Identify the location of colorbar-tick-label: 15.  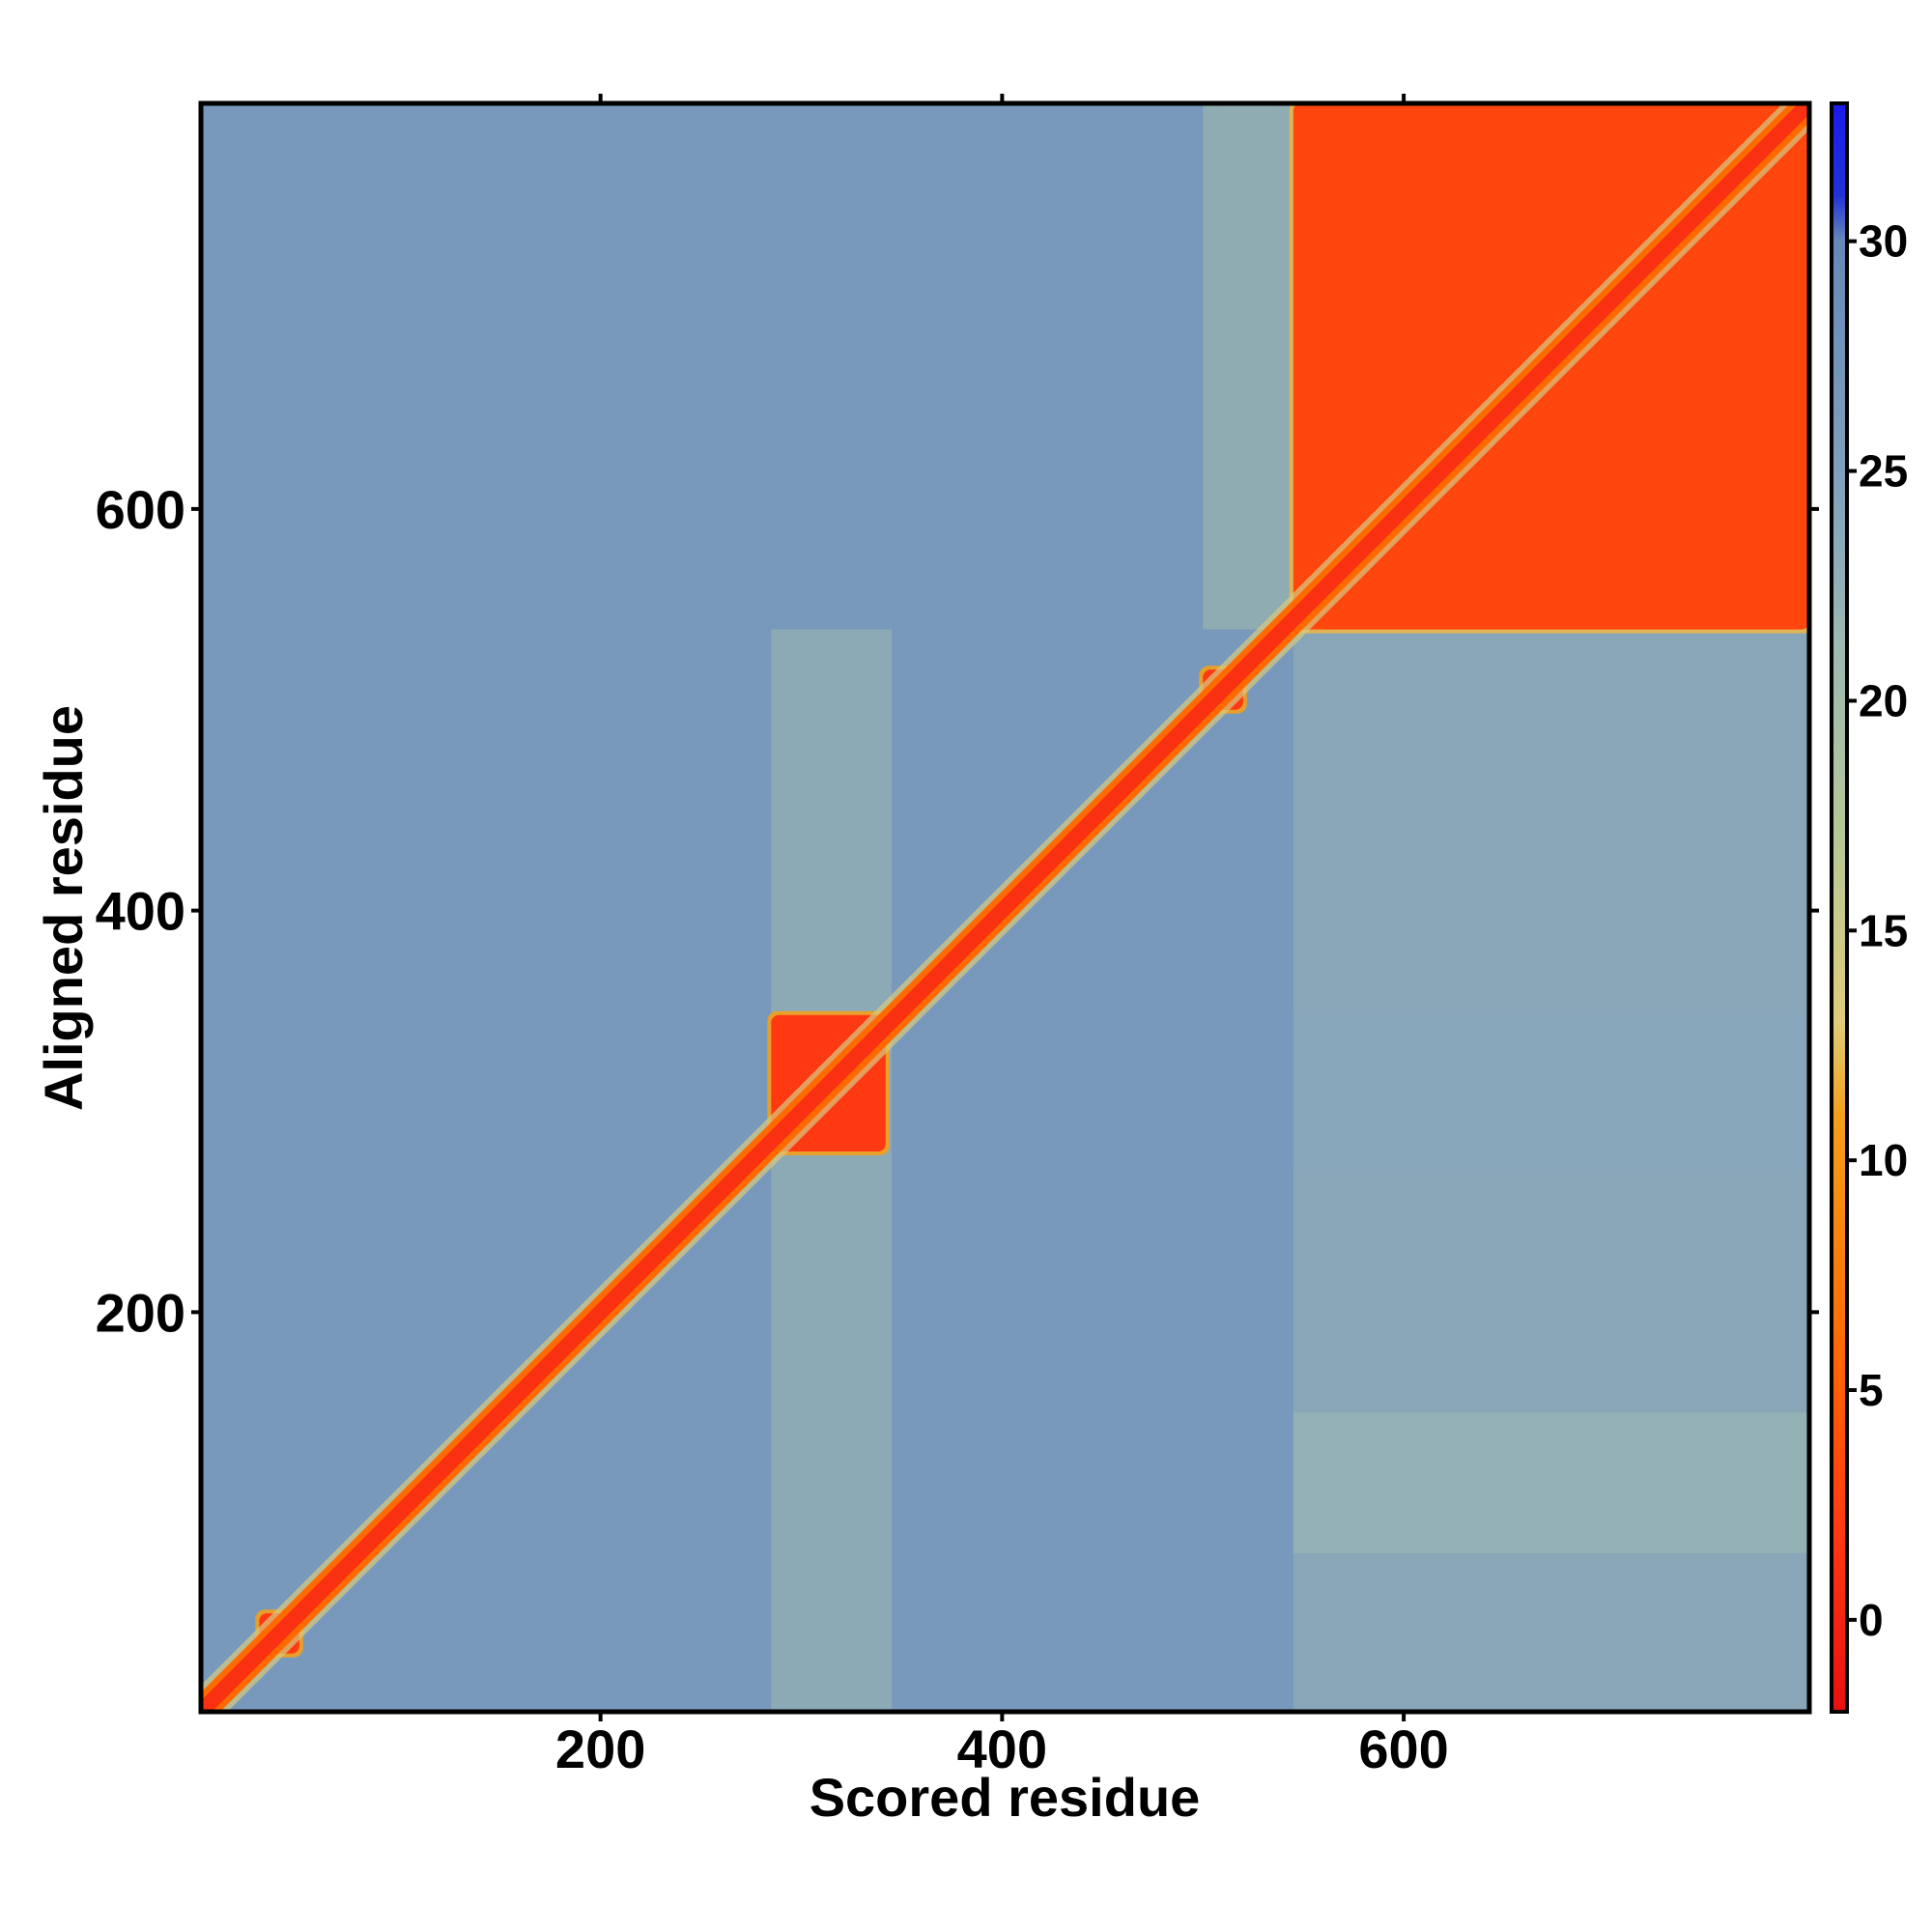
(1883, 930).